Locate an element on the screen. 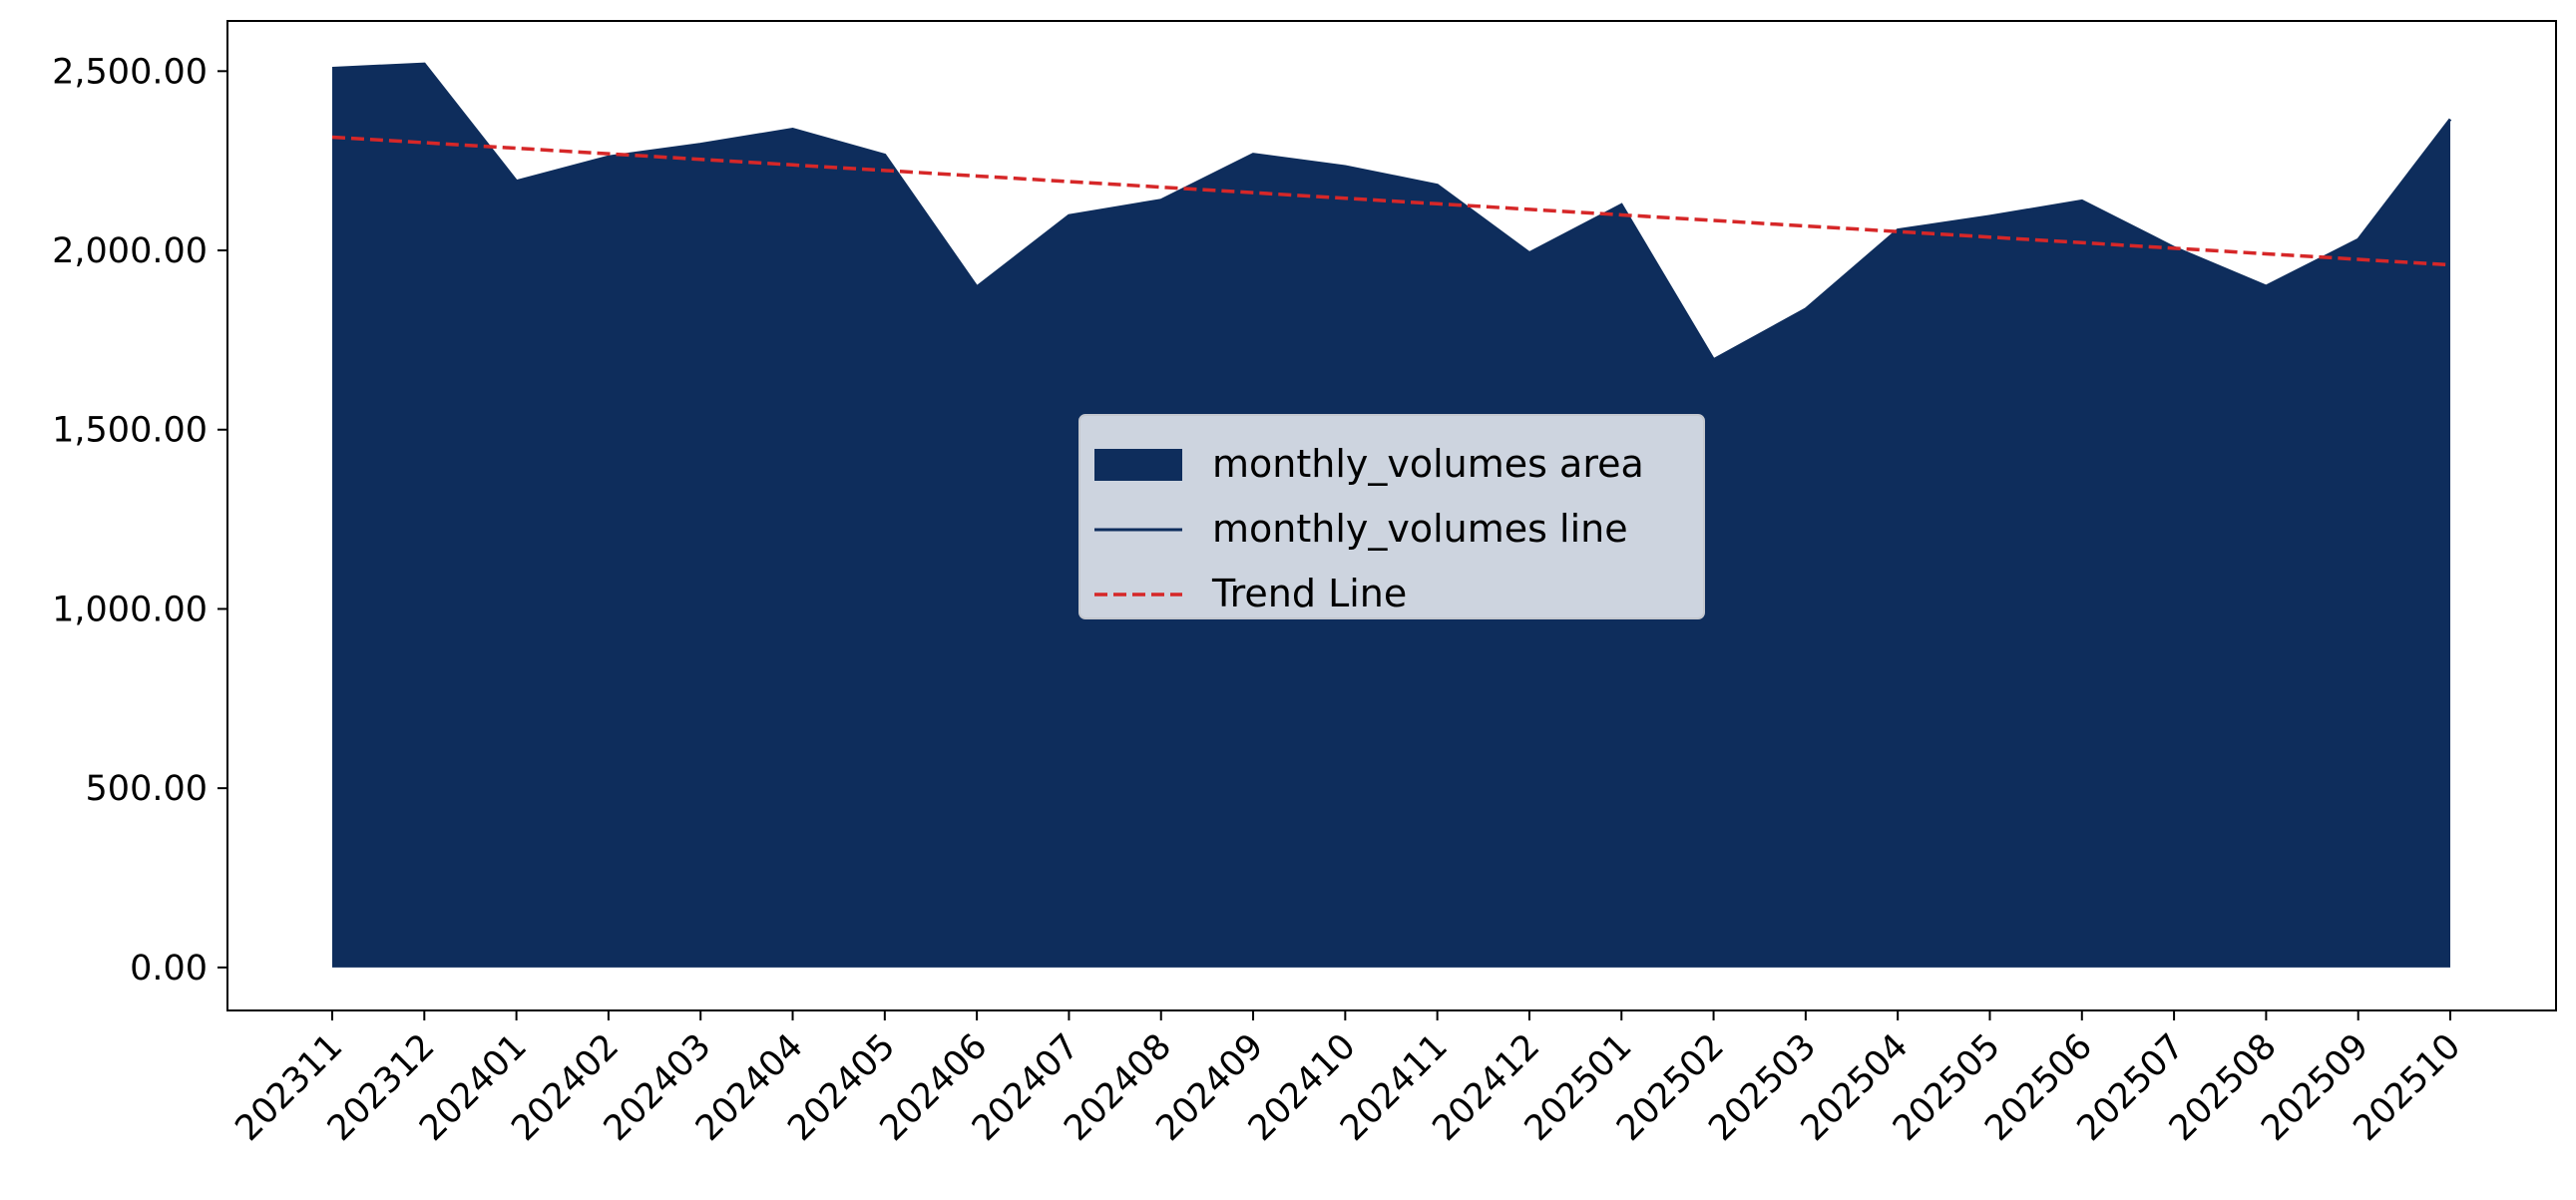 The width and height of the screenshot is (2576, 1200). y-tick-label: 500.00 is located at coordinates (147, 789).